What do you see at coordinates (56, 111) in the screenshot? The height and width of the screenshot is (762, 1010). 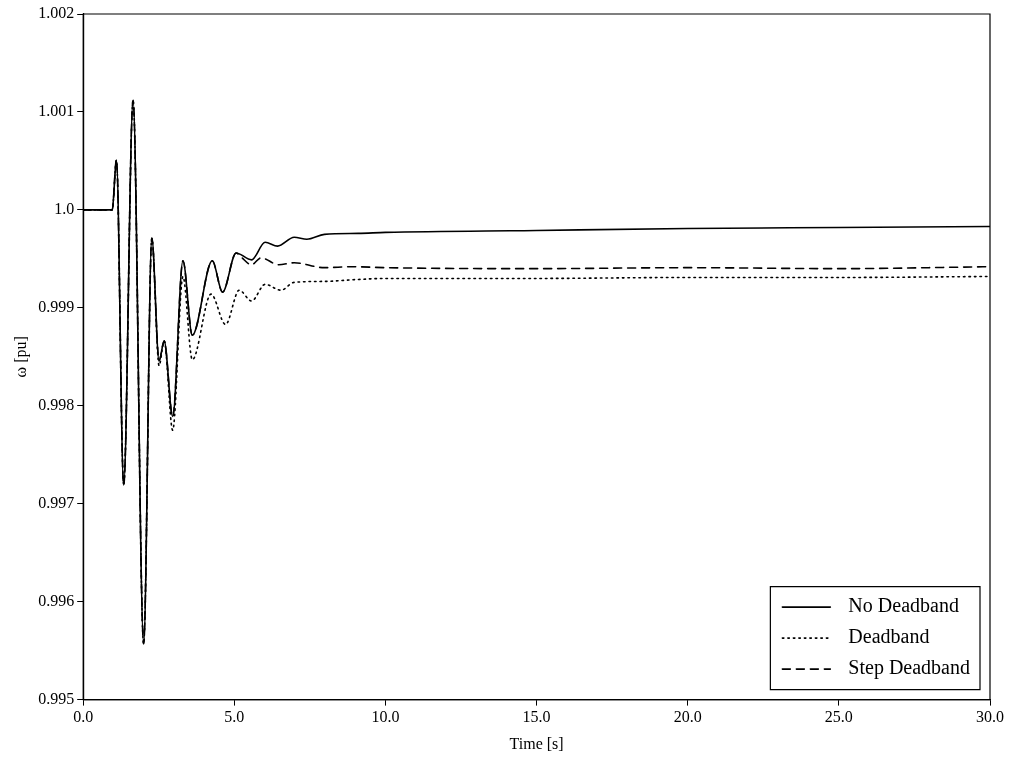 I see `y-tick-label: 1.001` at bounding box center [56, 111].